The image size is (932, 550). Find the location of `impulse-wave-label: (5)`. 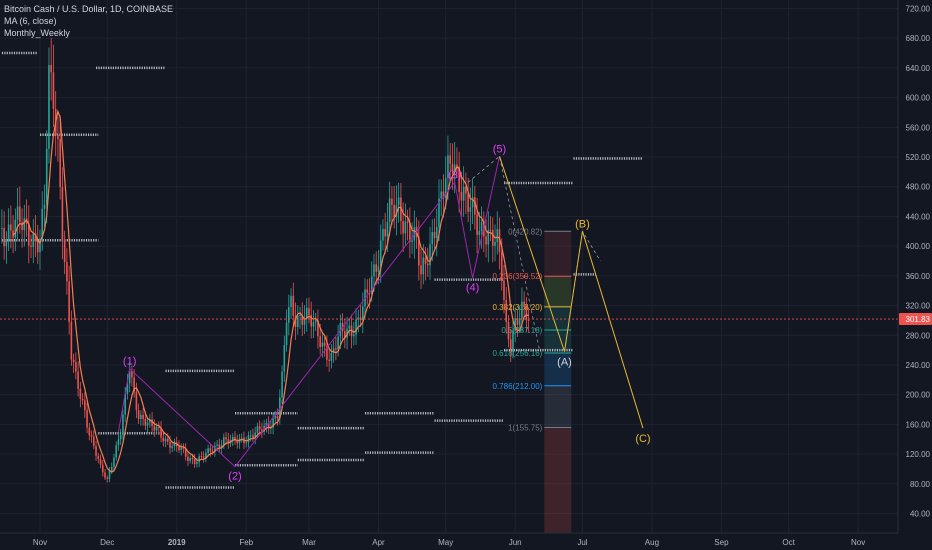

impulse-wave-label: (5) is located at coordinates (499, 149).